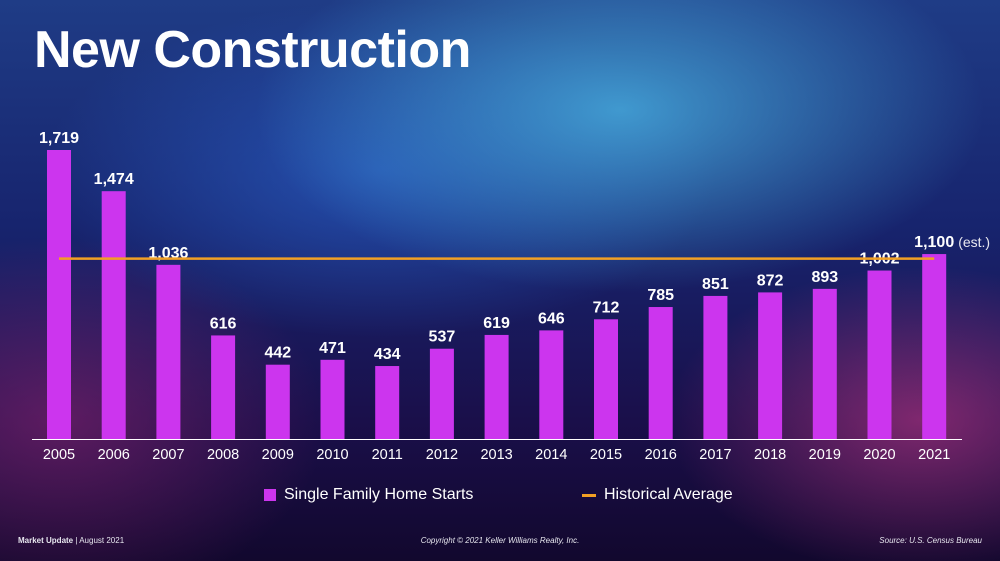 This screenshot has width=1000, height=561. Describe the element at coordinates (442, 455) in the screenshot. I see `x-tick-2012: 2012` at that location.